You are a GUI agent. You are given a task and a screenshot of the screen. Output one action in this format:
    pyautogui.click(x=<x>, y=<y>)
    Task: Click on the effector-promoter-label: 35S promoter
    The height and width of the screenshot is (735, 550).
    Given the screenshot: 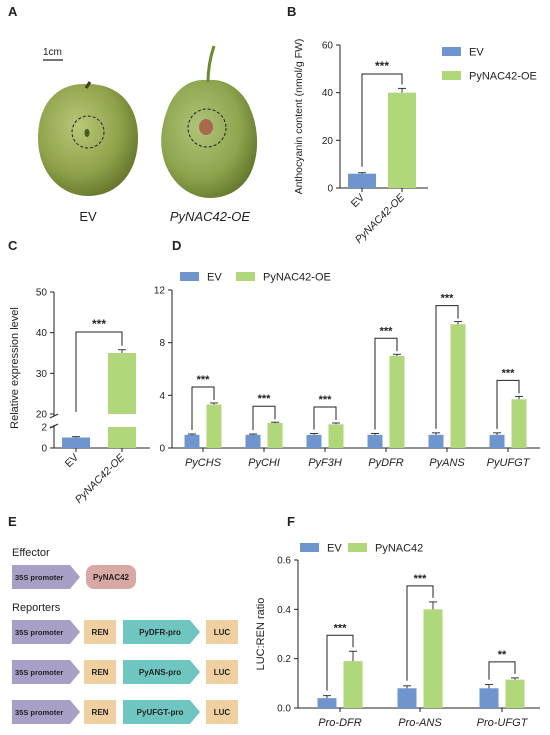 What is the action you would take?
    pyautogui.click(x=39, y=577)
    